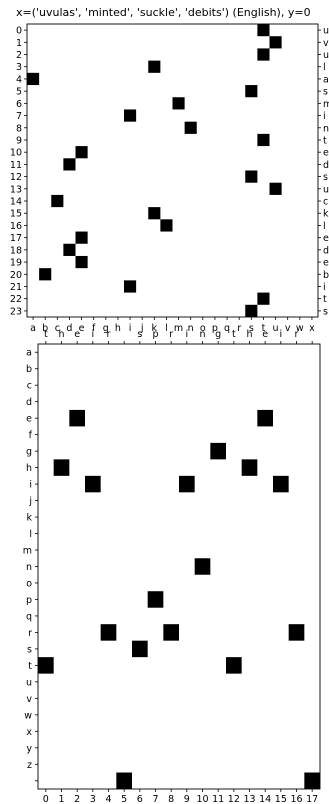 The width and height of the screenshot is (329, 804). I want to click on y-tick-label: 18, so click(16, 250).